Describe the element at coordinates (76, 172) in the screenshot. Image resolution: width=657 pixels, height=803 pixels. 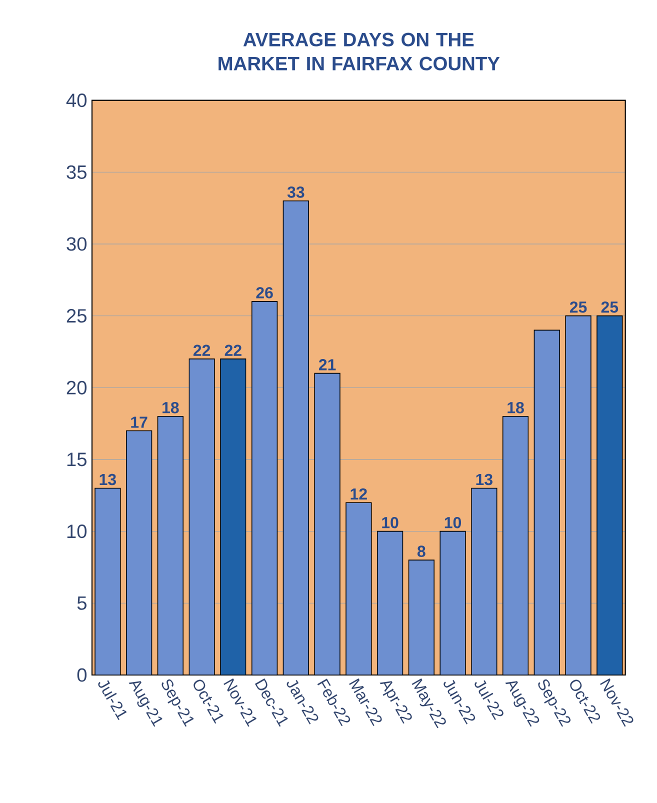
I see `y-tick-label: 35` at that location.